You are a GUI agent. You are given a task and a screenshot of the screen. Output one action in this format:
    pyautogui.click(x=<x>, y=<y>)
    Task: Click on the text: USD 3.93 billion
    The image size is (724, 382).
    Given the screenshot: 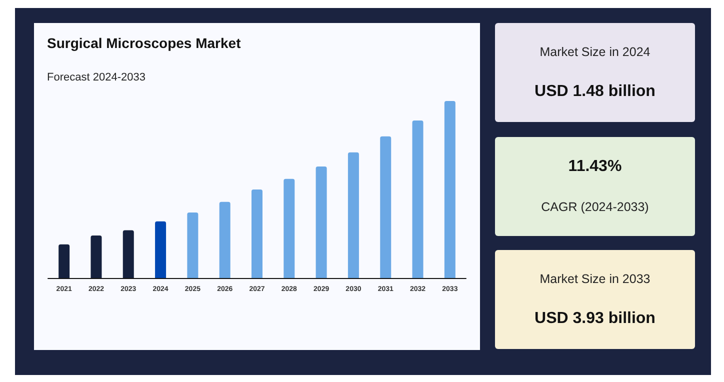 What is the action you would take?
    pyautogui.click(x=595, y=319)
    